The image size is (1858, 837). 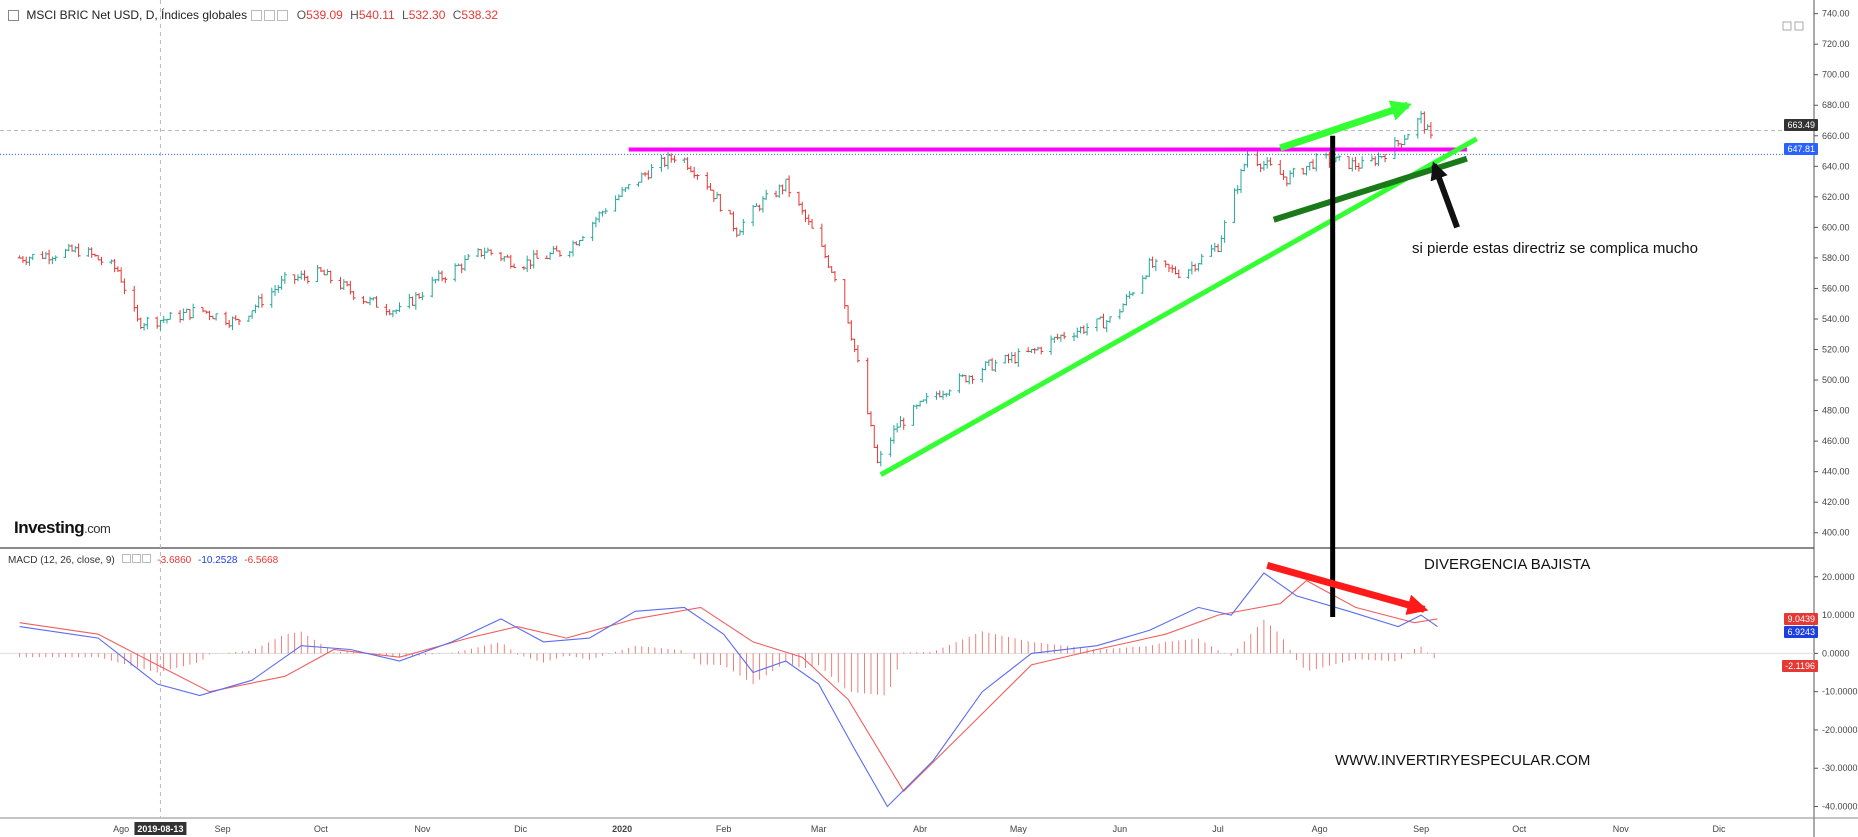 I want to click on price-tick-label: 420.00, so click(x=1836, y=502).